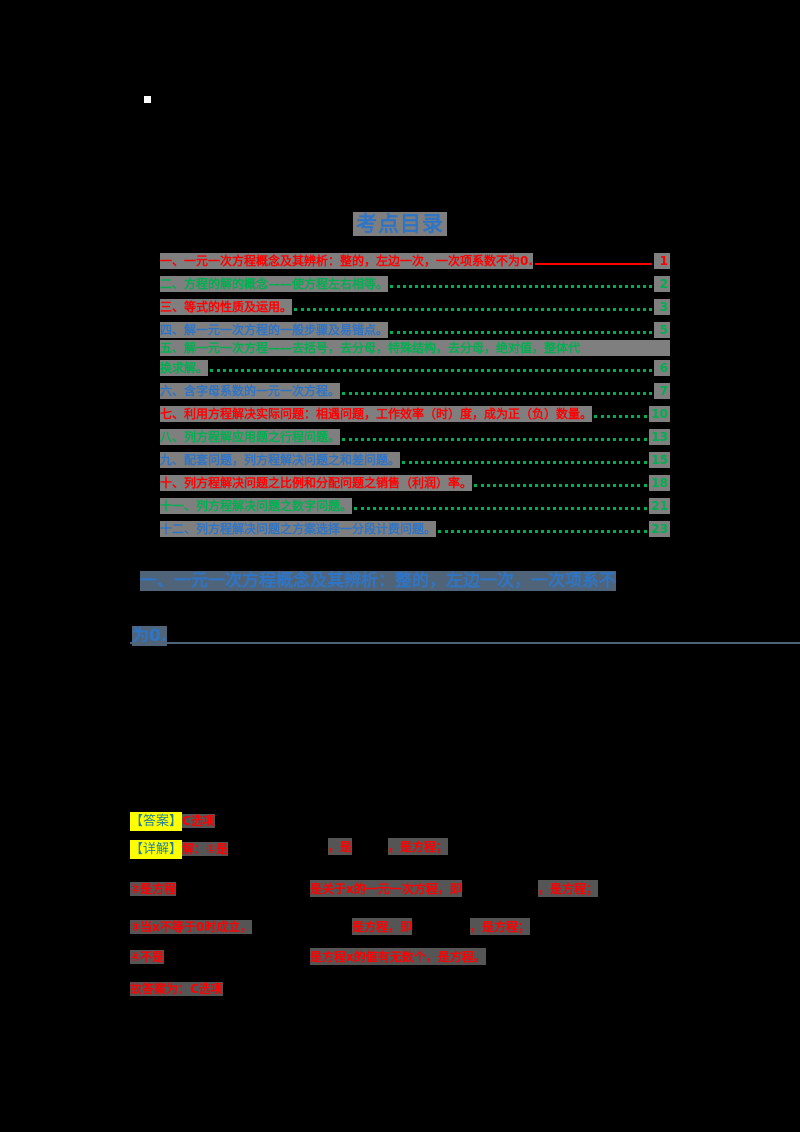 The width and height of the screenshot is (800, 1132). Describe the element at coordinates (415, 414) in the screenshot. I see `toc-entry-7: 七、利用方程解决实际问题：相遇问题，工作效率（时）度，成为正（负）数量。 10` at that location.